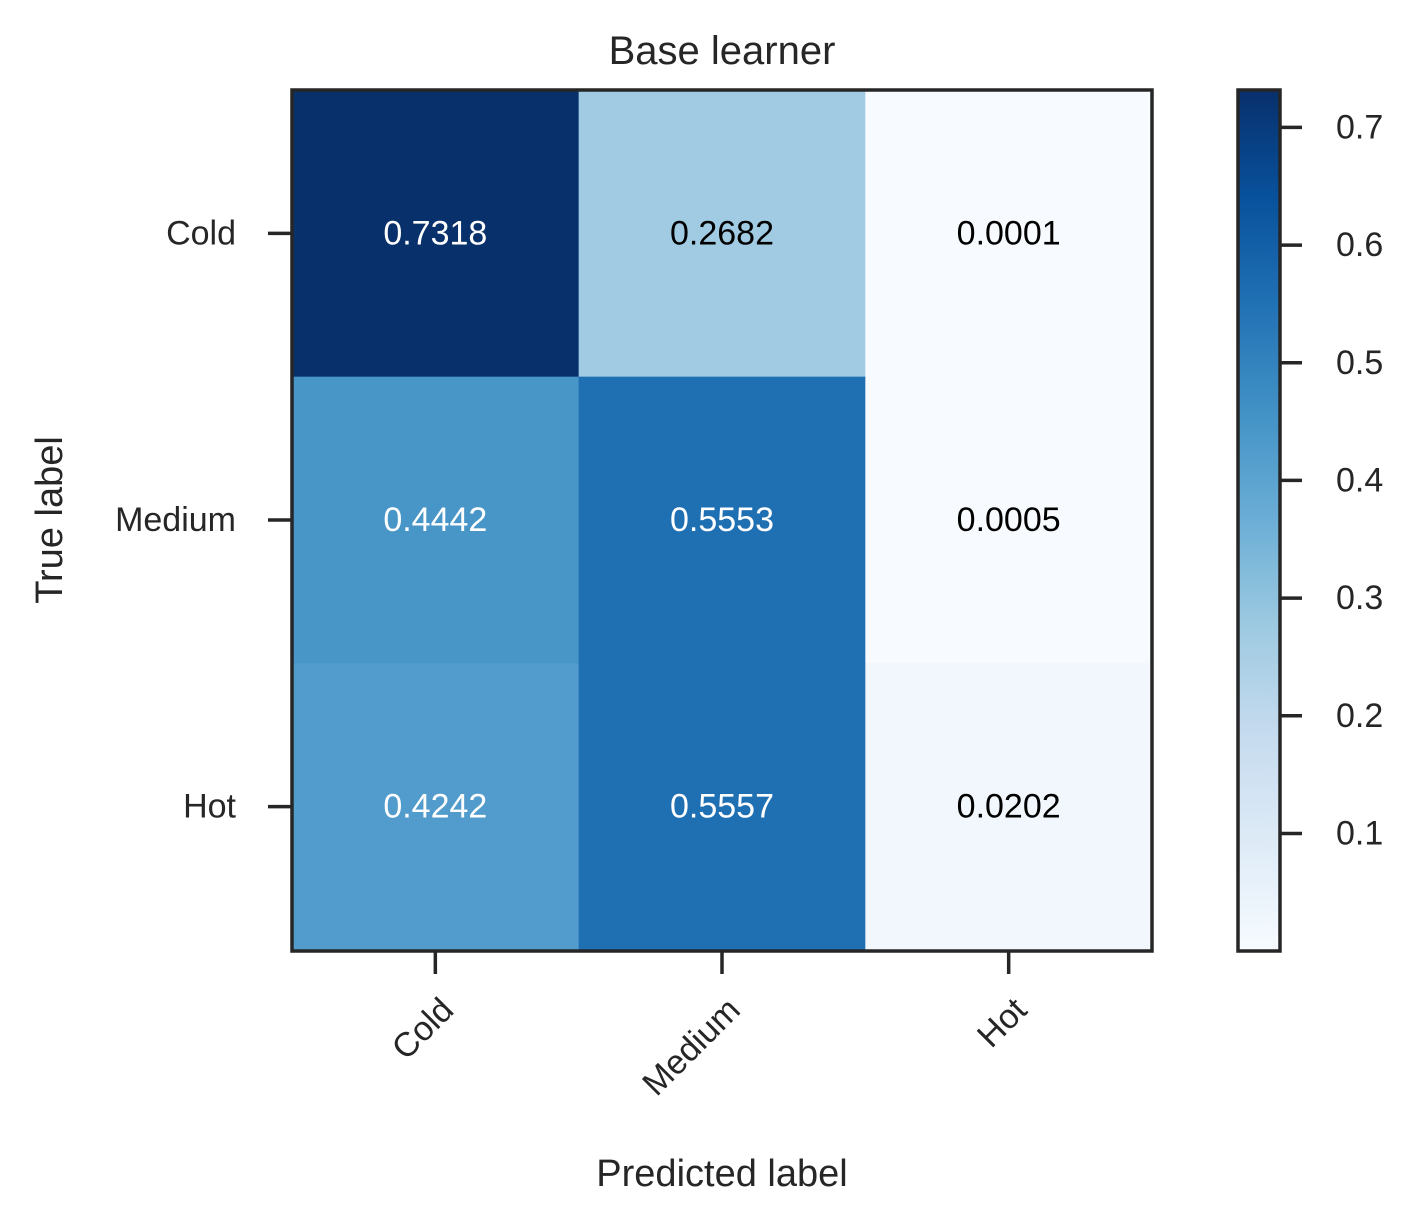 Image resolution: width=1422 pixels, height=1226 pixels. What do you see at coordinates (50, 520) in the screenshot?
I see `y-axis-label: True label` at bounding box center [50, 520].